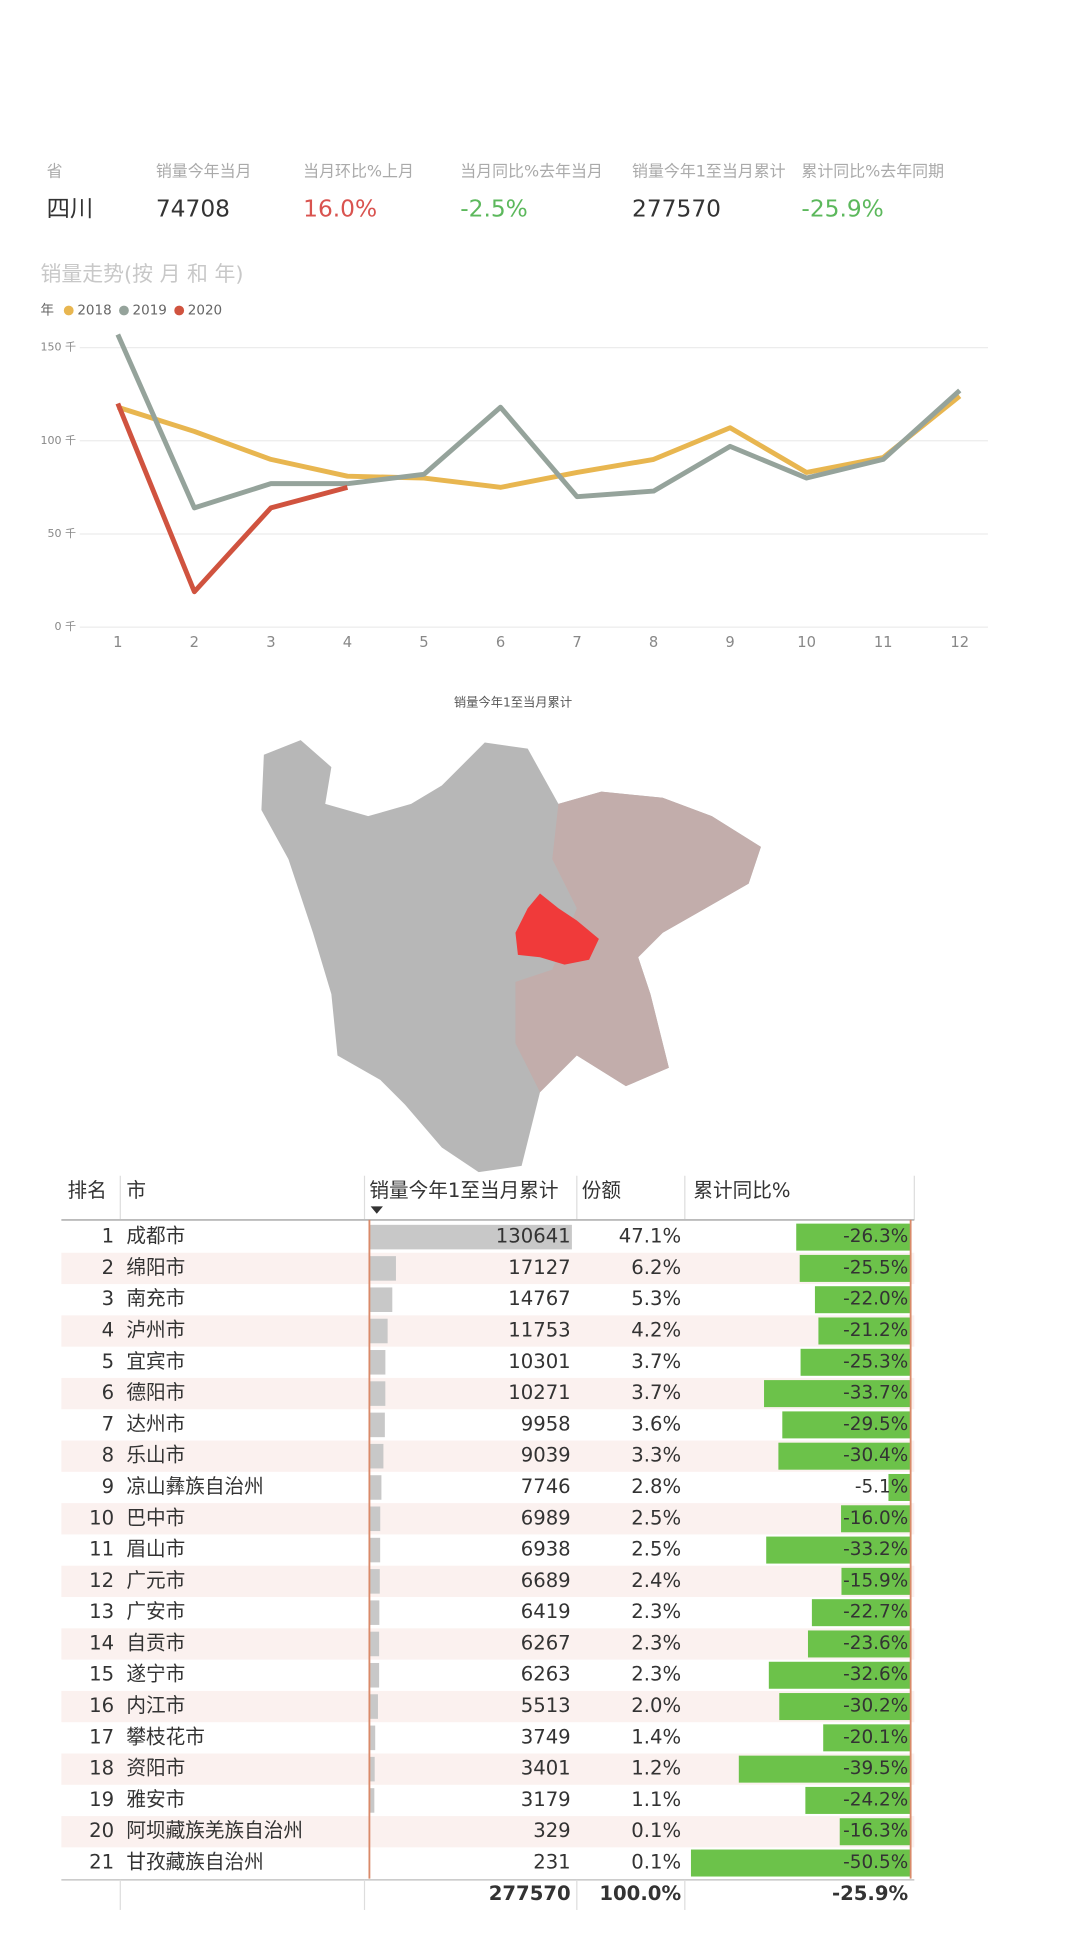 The image size is (1080, 1947). I want to click on y-tick-label: 0 千, so click(66, 626).